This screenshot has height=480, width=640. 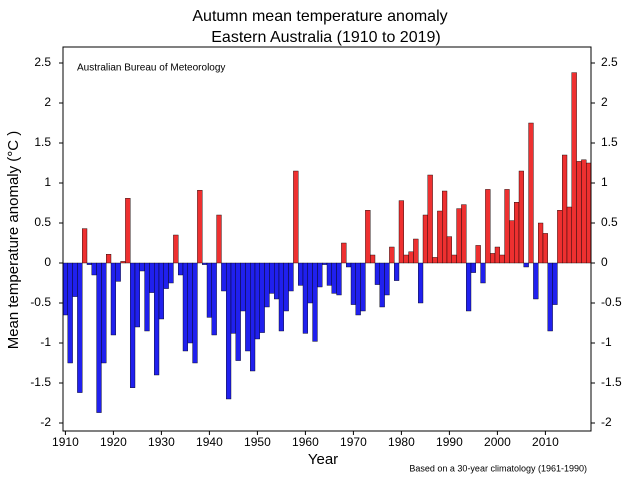 What do you see at coordinates (65, 442) in the screenshot?
I see `x-tick-label: 1910` at bounding box center [65, 442].